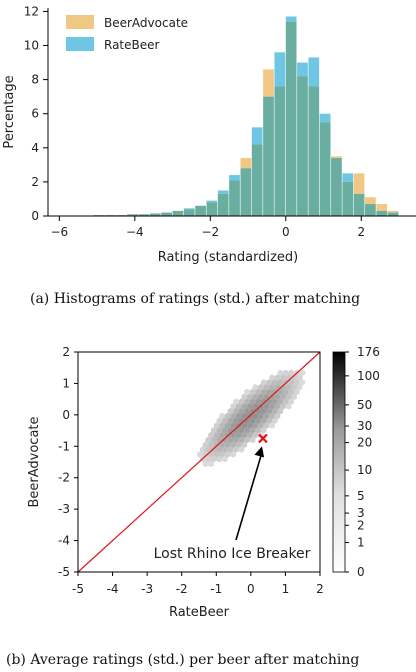 The image size is (416, 672). I want to click on hexbin-x-tick-label: -1, so click(216, 589).